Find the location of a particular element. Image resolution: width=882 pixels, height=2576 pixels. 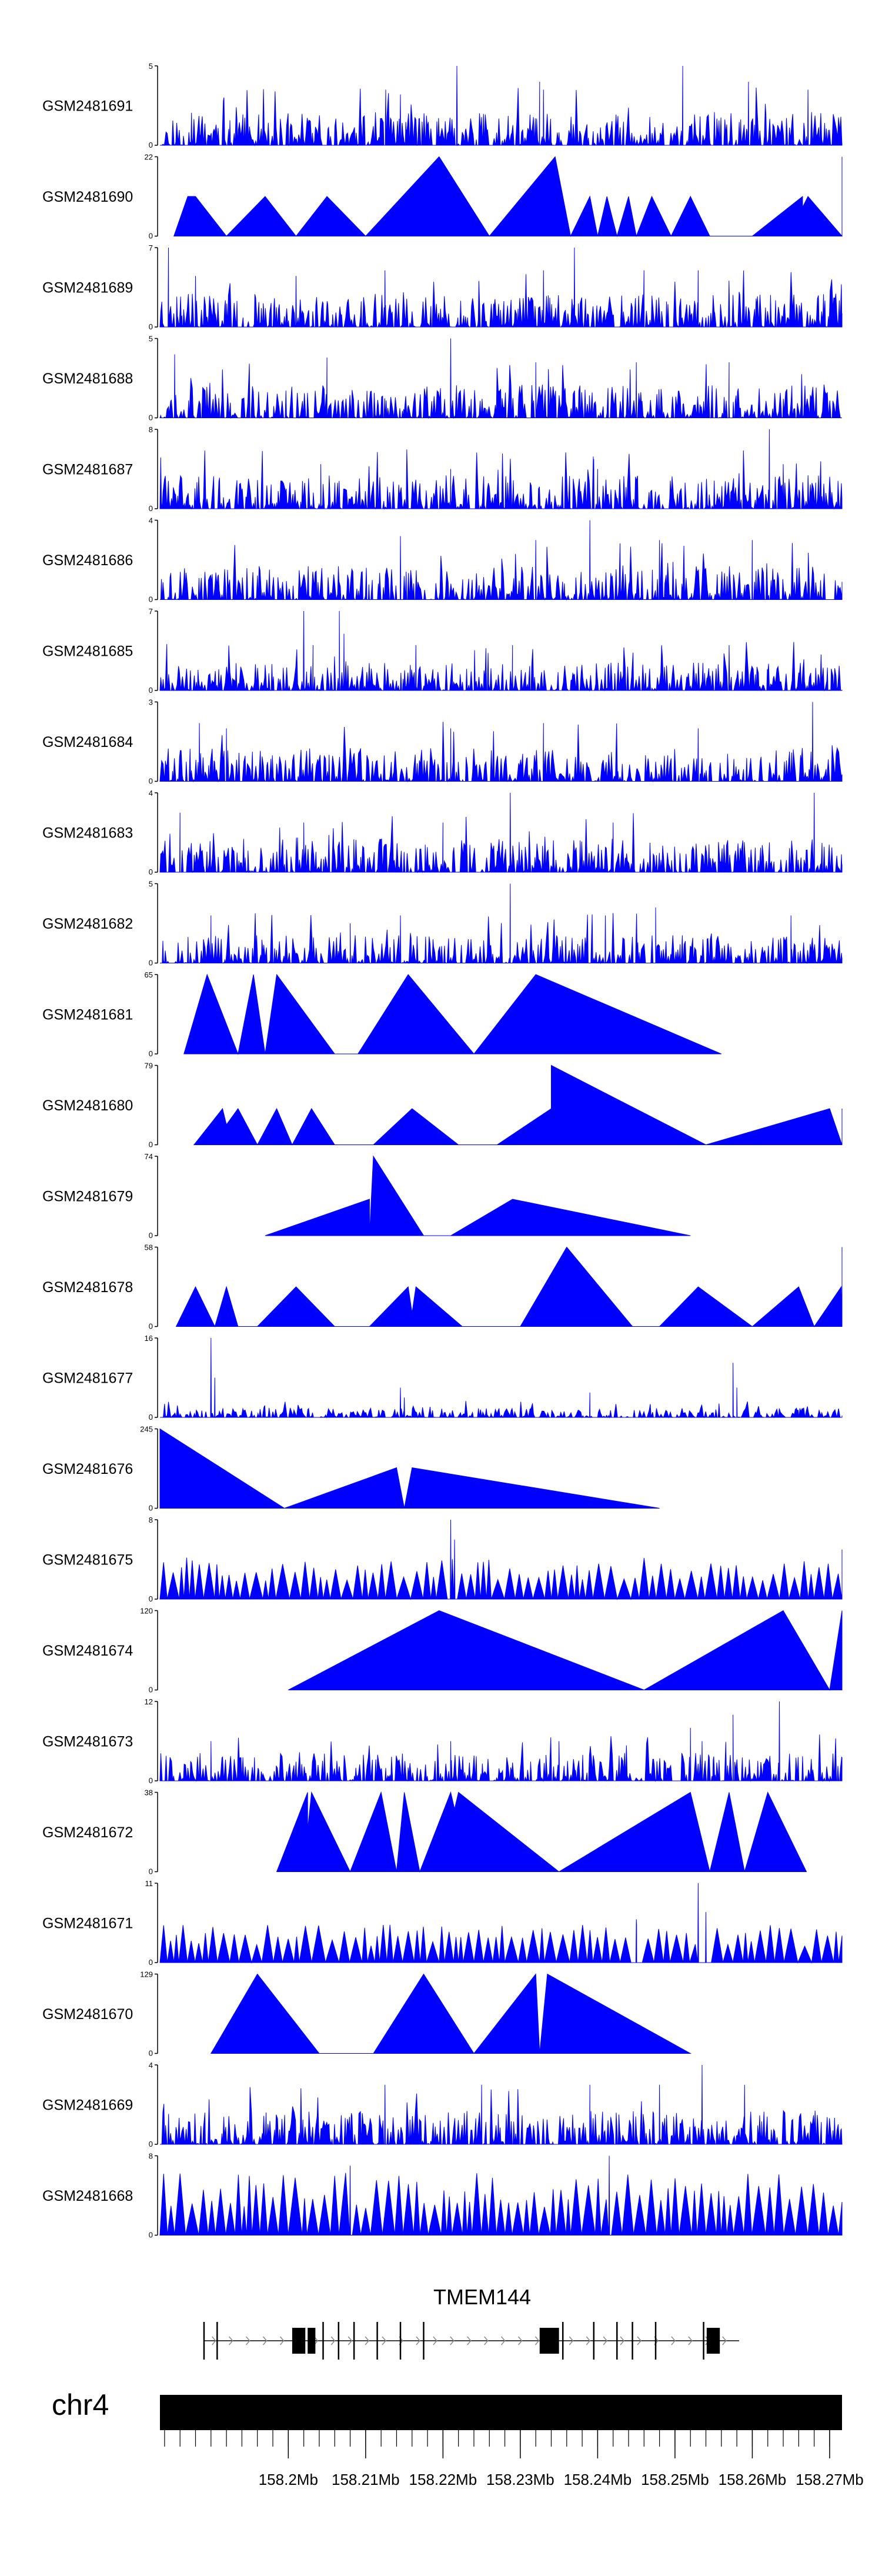

track-label: GSM2481671 is located at coordinates (87, 1924).